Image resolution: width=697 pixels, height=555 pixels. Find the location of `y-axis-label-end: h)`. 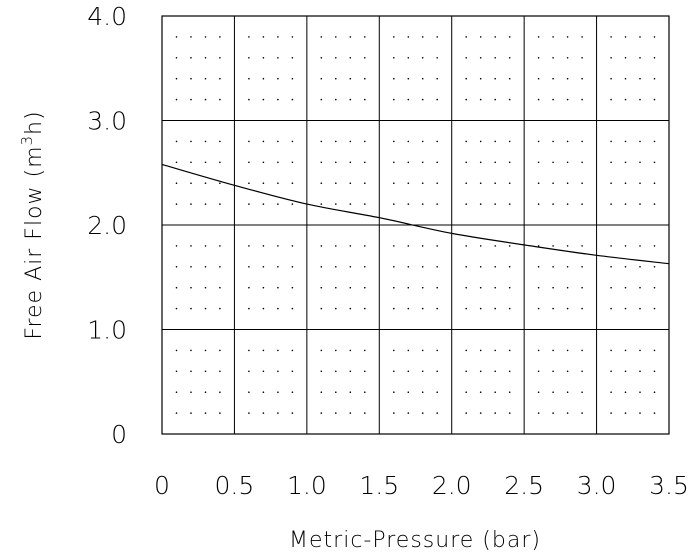

y-axis-label-end: h) is located at coordinates (34, 122).